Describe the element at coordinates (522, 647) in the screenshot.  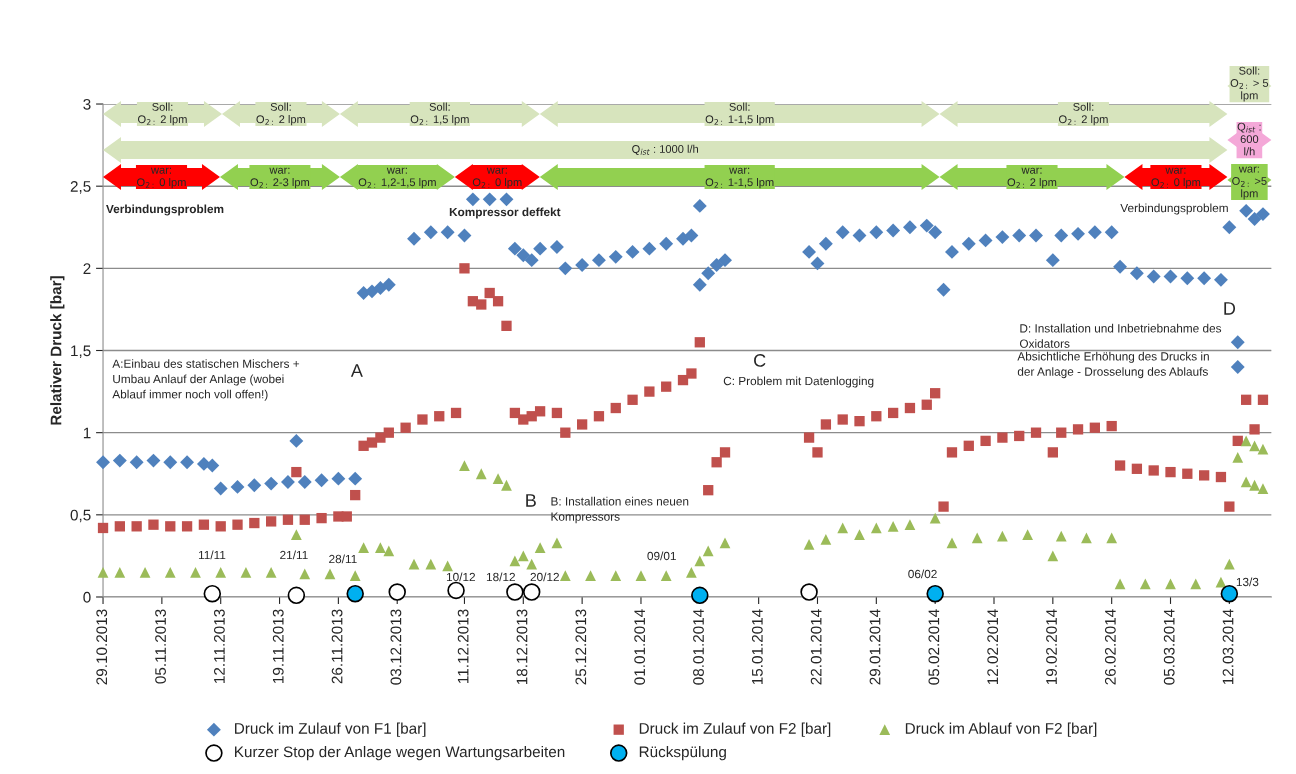
I see `x-tick-label: 18.12.2013` at that location.